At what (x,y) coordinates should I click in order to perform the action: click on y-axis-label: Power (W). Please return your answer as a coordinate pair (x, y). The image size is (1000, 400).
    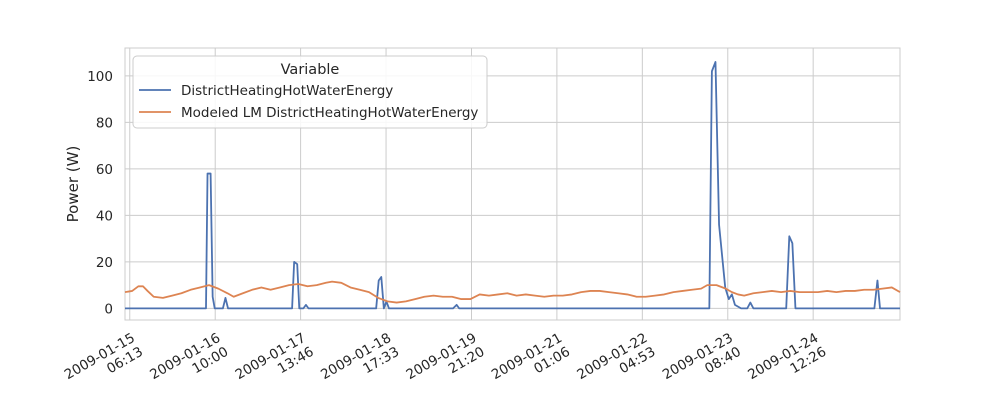
    Looking at the image, I should click on (73, 184).